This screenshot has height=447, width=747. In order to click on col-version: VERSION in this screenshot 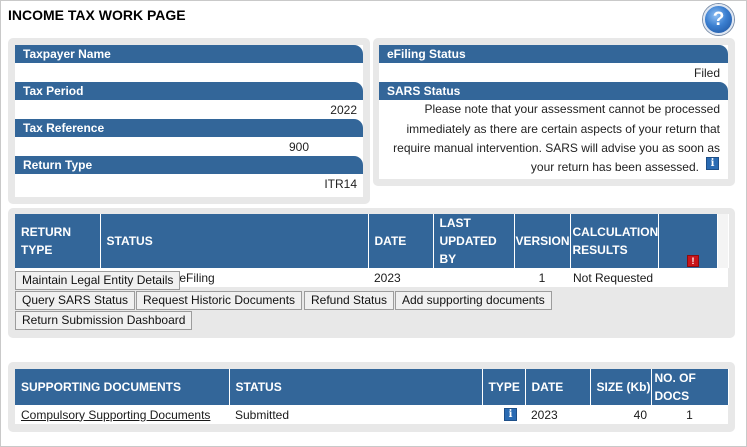, I will do `click(542, 241)`.